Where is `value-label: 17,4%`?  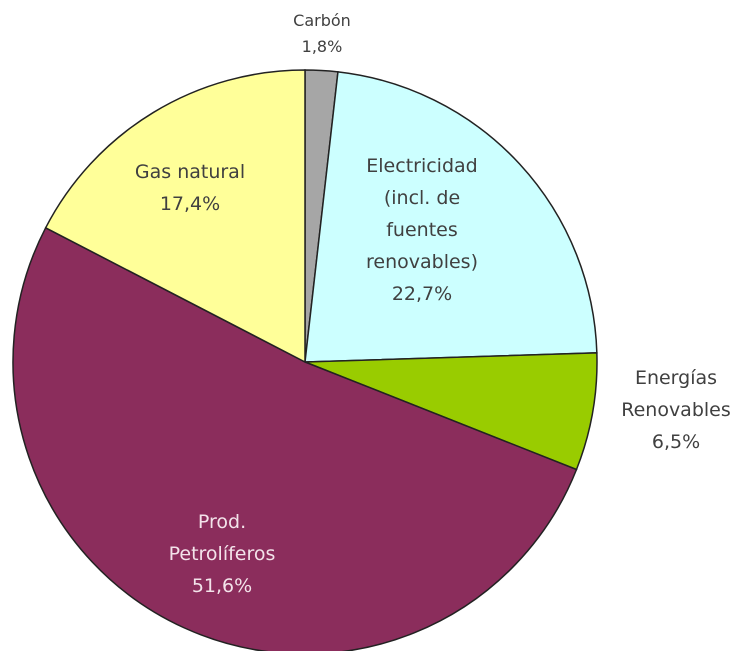 value-label: 17,4% is located at coordinates (190, 204).